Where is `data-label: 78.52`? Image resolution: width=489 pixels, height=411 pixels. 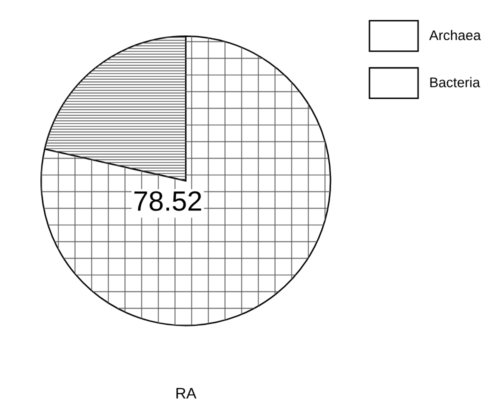 data-label: 78.52 is located at coordinates (168, 201).